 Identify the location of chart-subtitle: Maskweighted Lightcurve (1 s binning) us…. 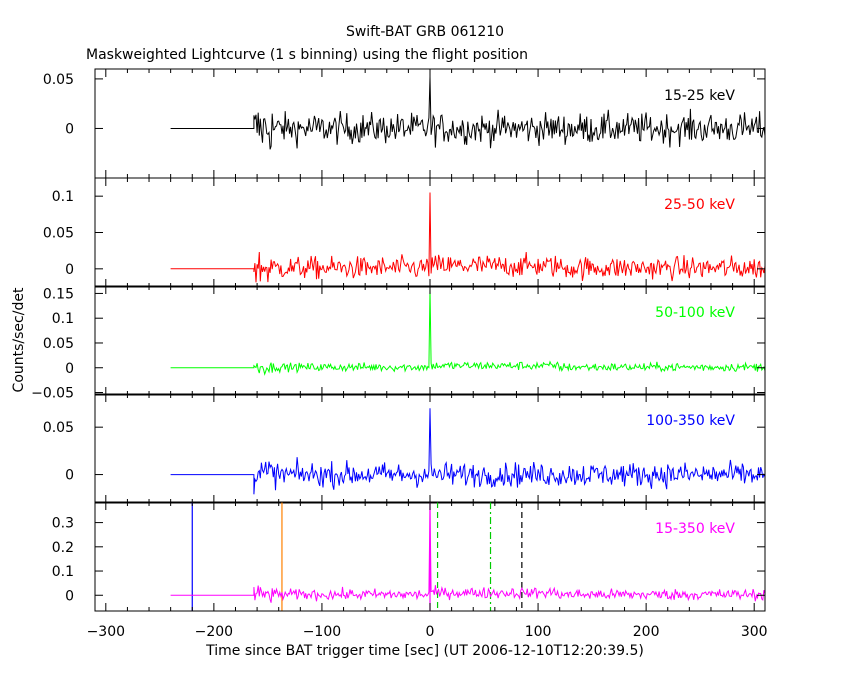
(307, 55).